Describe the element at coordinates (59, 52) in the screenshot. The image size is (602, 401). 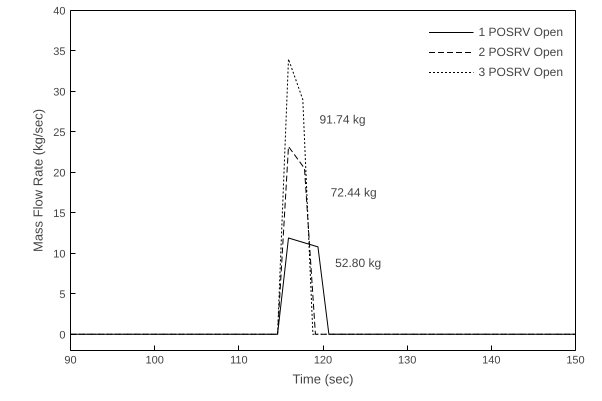
I see `y-tick-label: 35` at that location.